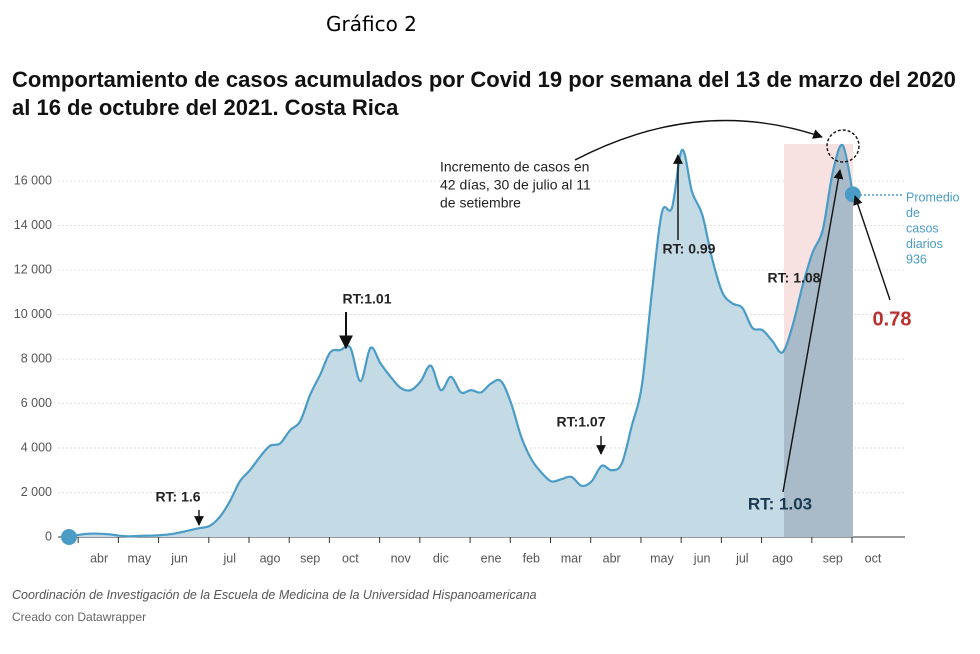 This screenshot has width=980, height=654. What do you see at coordinates (572, 558) in the screenshot?
I see `x-tick-label: mar` at bounding box center [572, 558].